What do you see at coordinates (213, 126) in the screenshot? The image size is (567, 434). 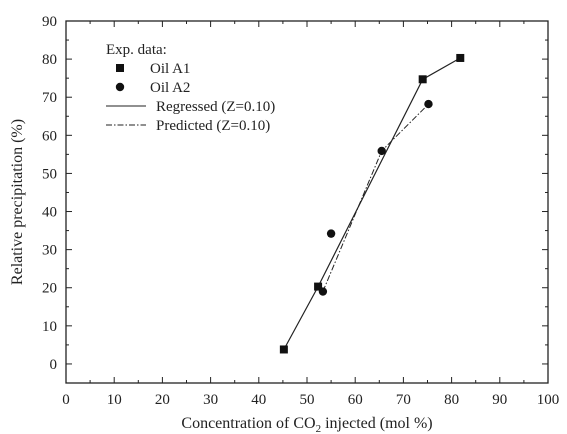 I see `legend-label-predicted-z-0-10: Predicted (Z=0.10)` at bounding box center [213, 126].